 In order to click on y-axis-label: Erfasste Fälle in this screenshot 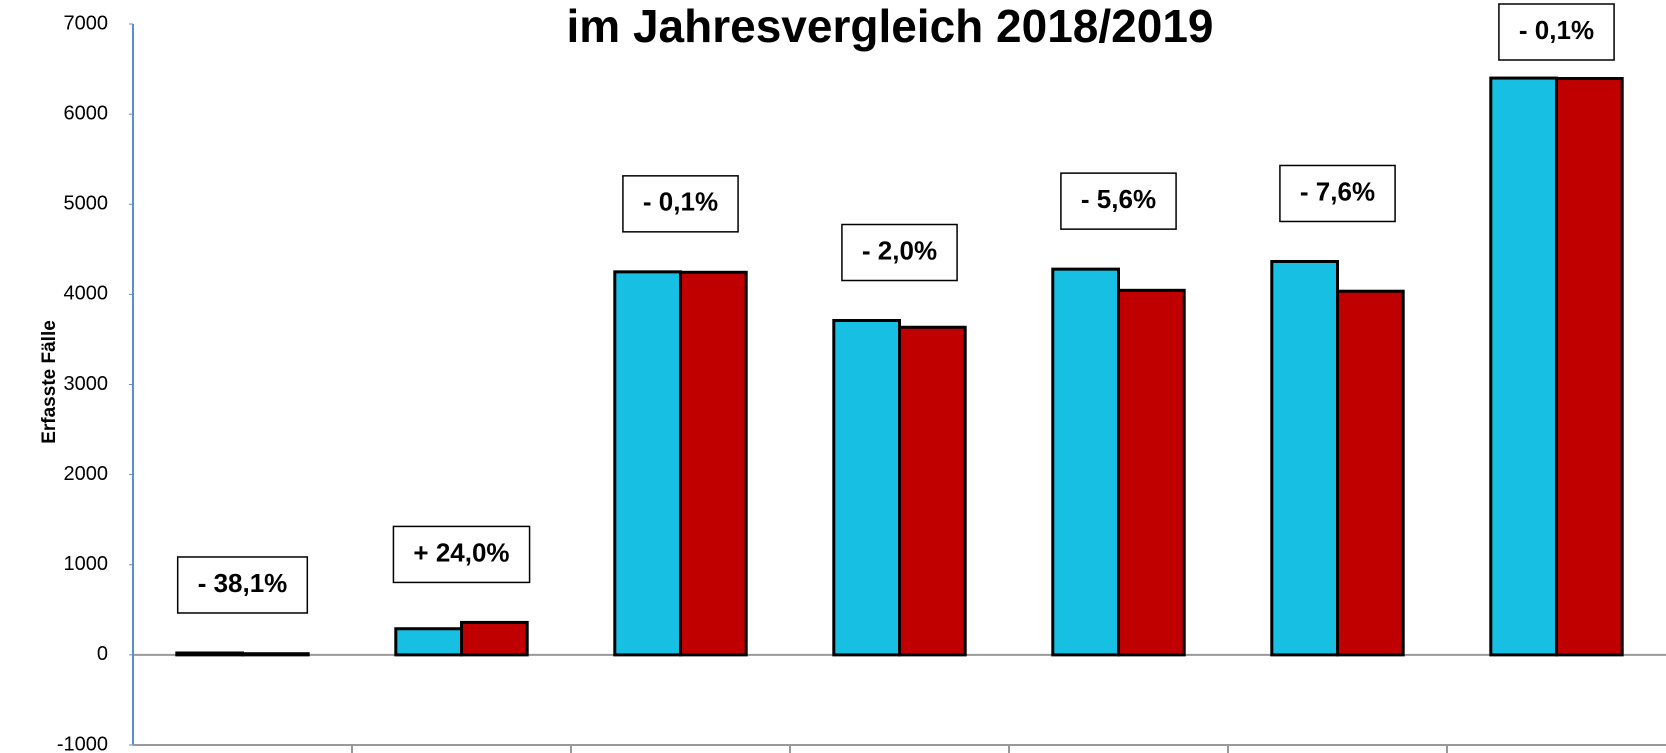, I will do `click(49, 382)`.